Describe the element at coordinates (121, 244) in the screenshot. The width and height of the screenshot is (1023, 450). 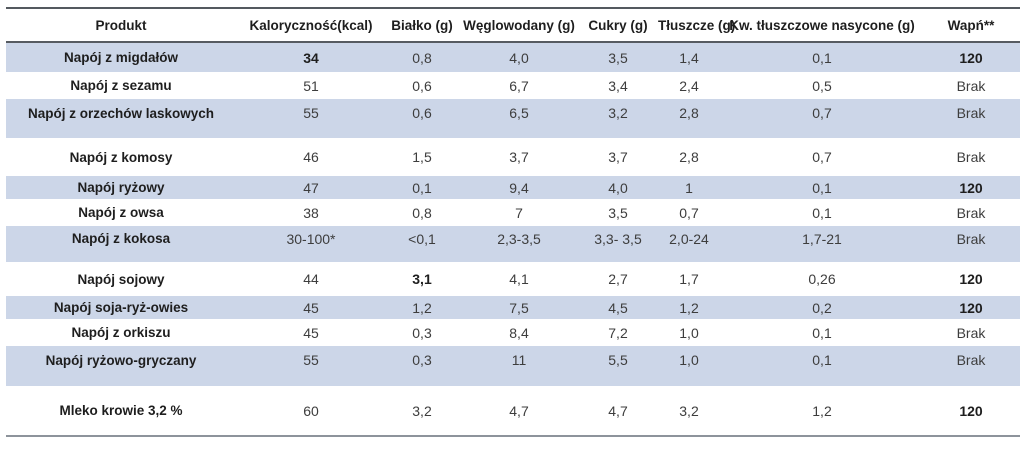
I see `product-cell: Napój z kokosa` at that location.